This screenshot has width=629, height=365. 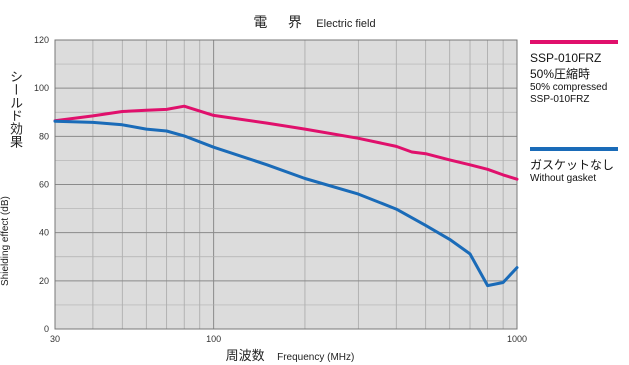 I want to click on y-tick-label: 40, so click(x=44, y=233).